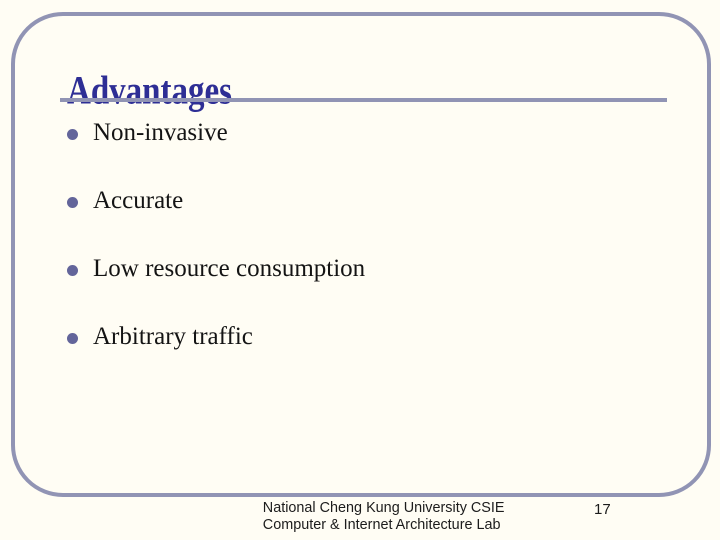  What do you see at coordinates (229, 268) in the screenshot?
I see `bullet-text: Low resource consumption` at bounding box center [229, 268].